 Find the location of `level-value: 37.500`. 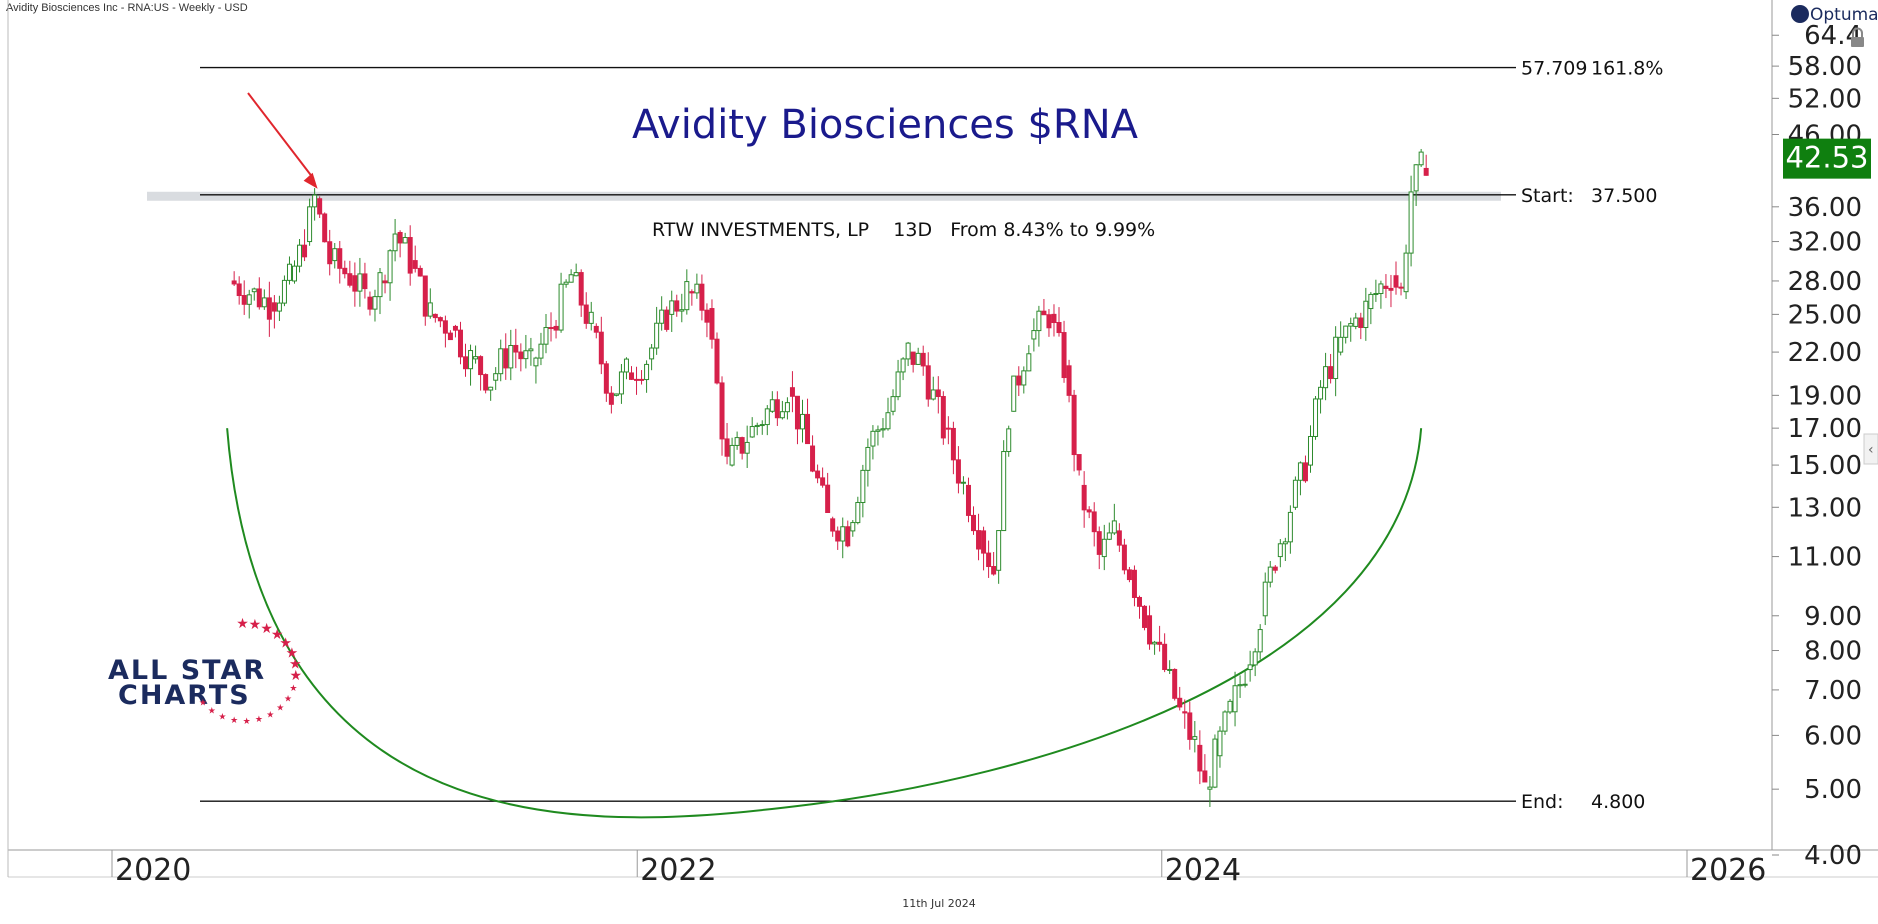

level-value: 37.500 is located at coordinates (1624, 196).